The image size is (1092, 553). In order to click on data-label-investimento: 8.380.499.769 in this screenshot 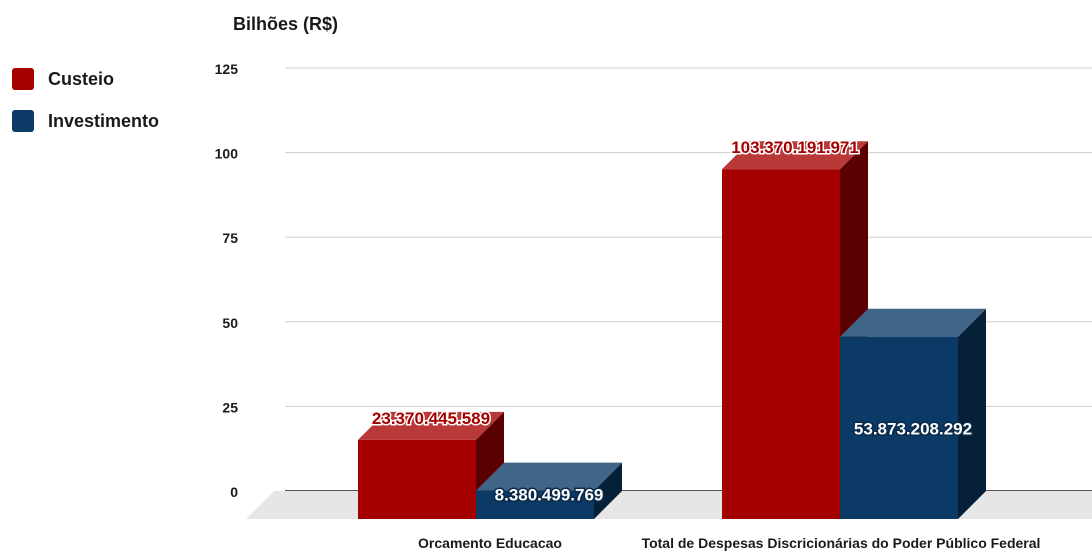, I will do `click(549, 495)`.